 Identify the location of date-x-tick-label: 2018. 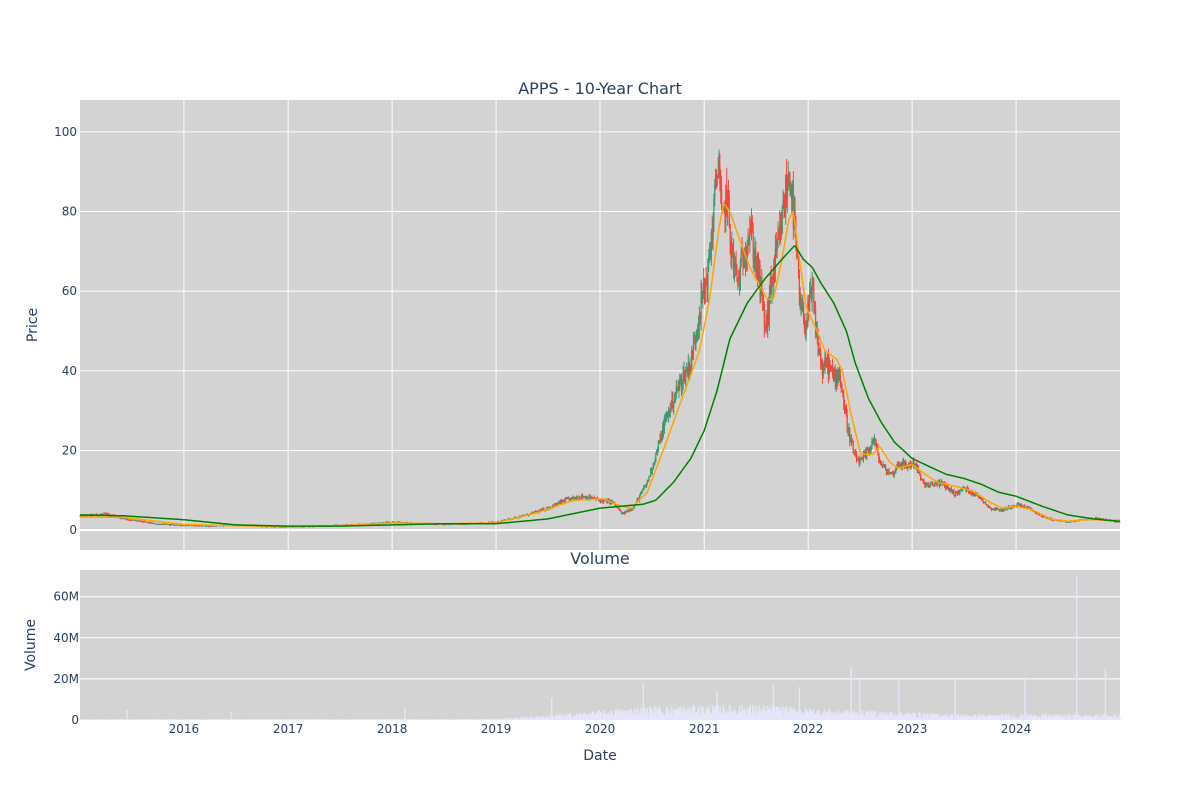
(392, 729).